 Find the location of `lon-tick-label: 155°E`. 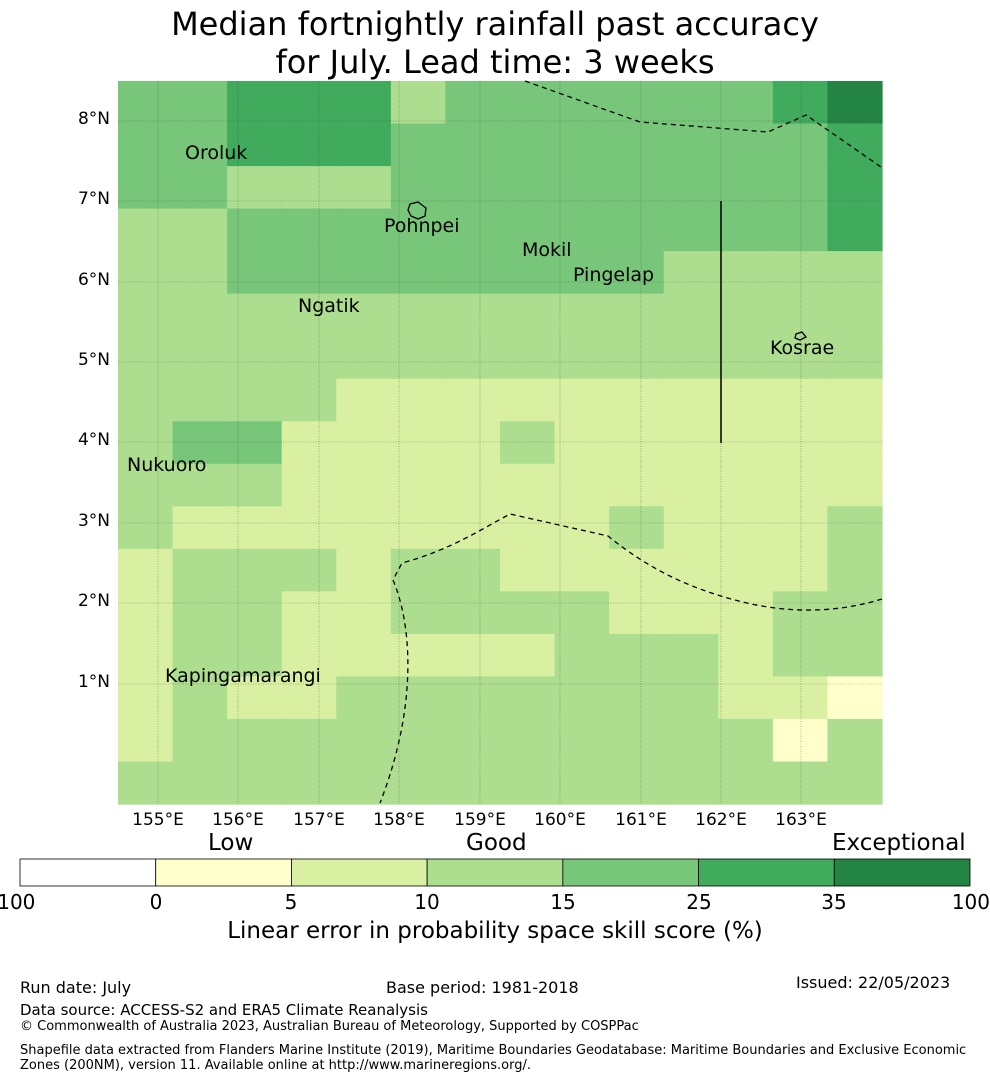

lon-tick-label: 155°E is located at coordinates (158, 820).